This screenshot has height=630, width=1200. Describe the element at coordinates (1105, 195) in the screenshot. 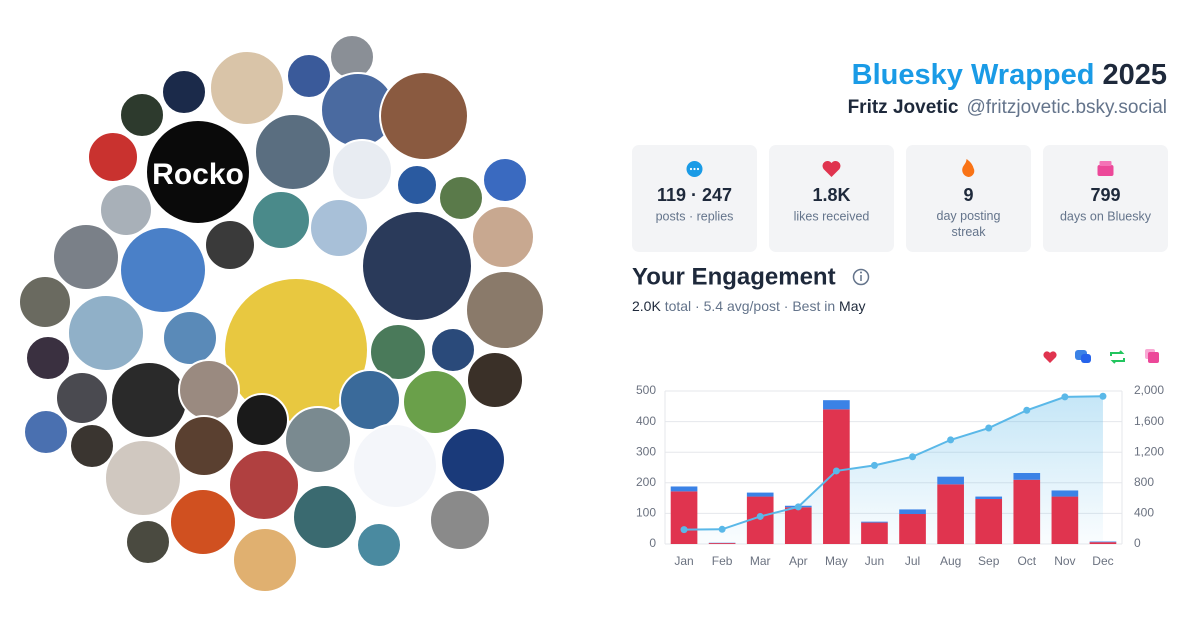

I see `stat-value: 799` at that location.